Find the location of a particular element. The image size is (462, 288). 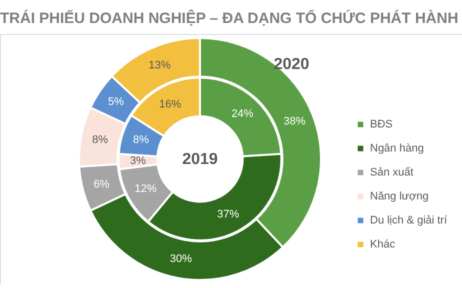

legend-label: Năng lượng is located at coordinates (399, 196).